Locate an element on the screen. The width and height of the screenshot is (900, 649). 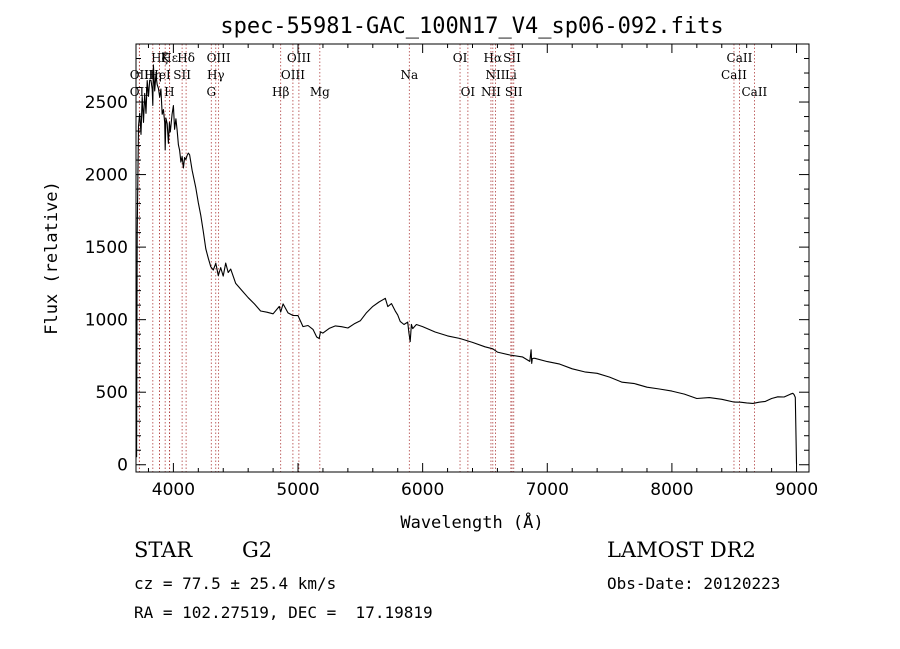
spectral-line-label: Hβ is located at coordinates (280, 92).